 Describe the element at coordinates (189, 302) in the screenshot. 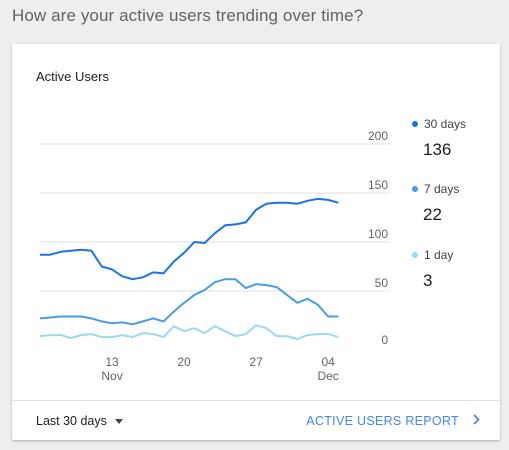

I see `series-line-7-days` at that location.